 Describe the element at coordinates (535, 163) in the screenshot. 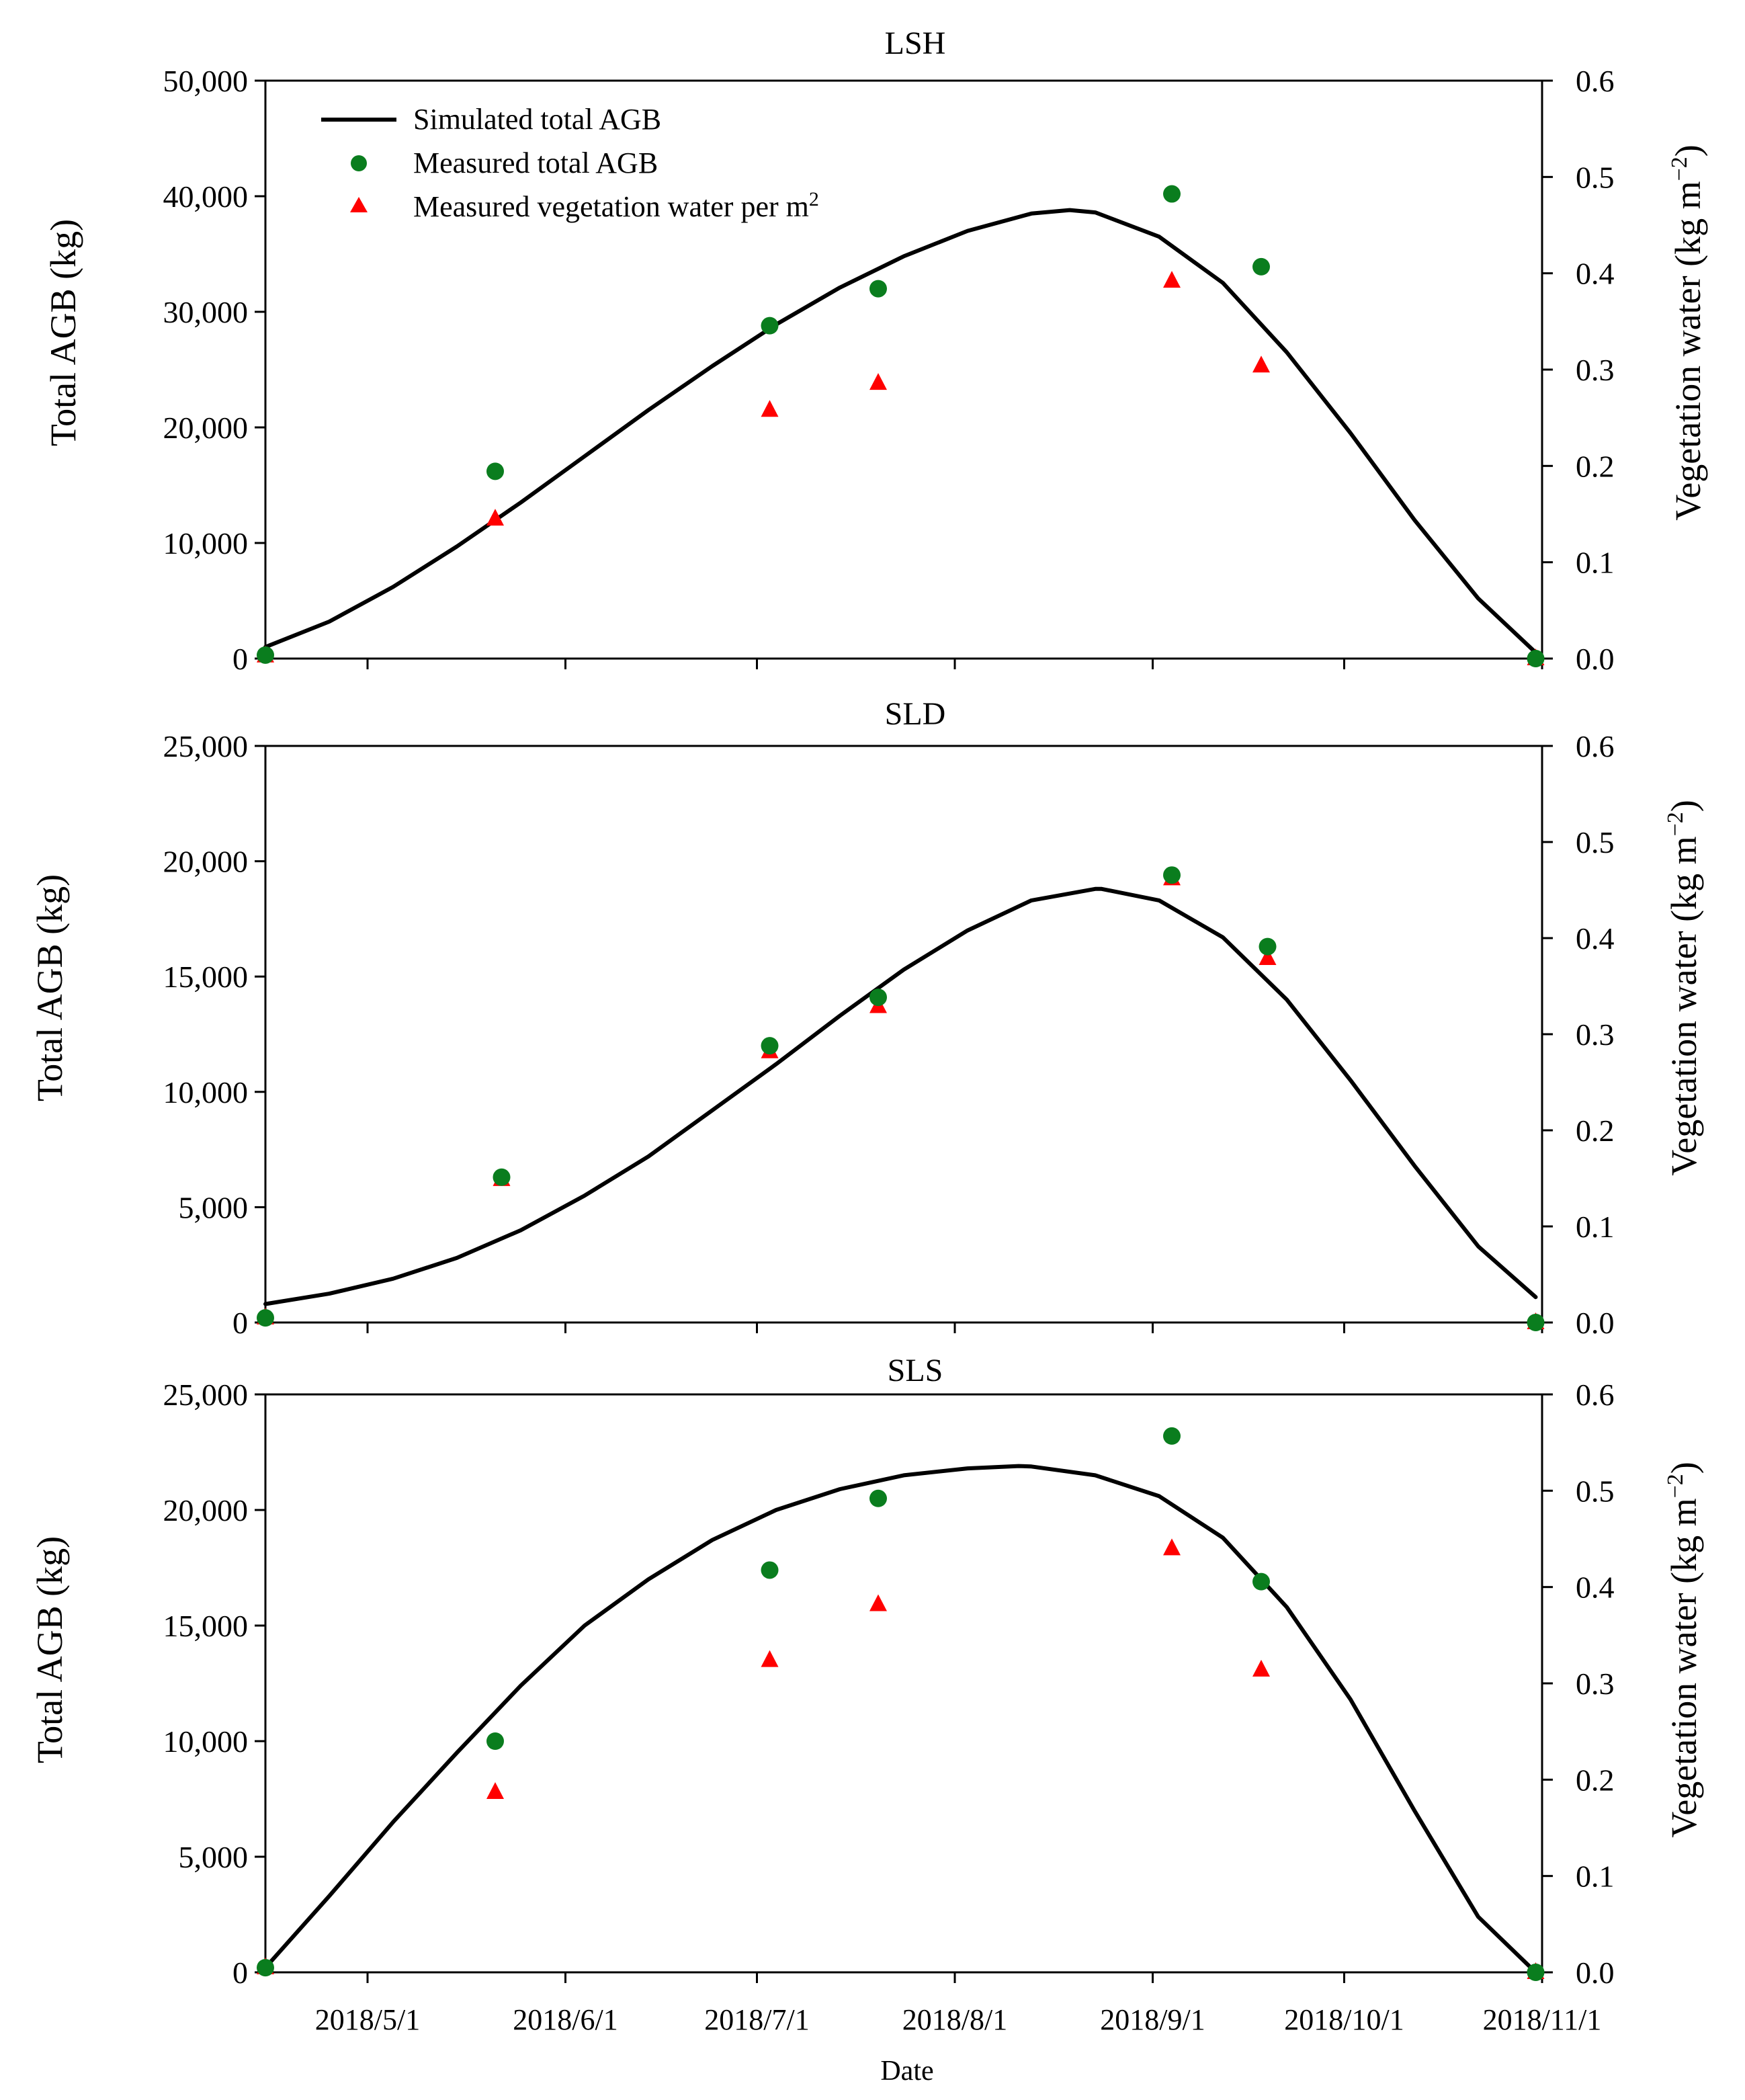

I see `legend-label-measured-agb: Measured total AGB` at that location.